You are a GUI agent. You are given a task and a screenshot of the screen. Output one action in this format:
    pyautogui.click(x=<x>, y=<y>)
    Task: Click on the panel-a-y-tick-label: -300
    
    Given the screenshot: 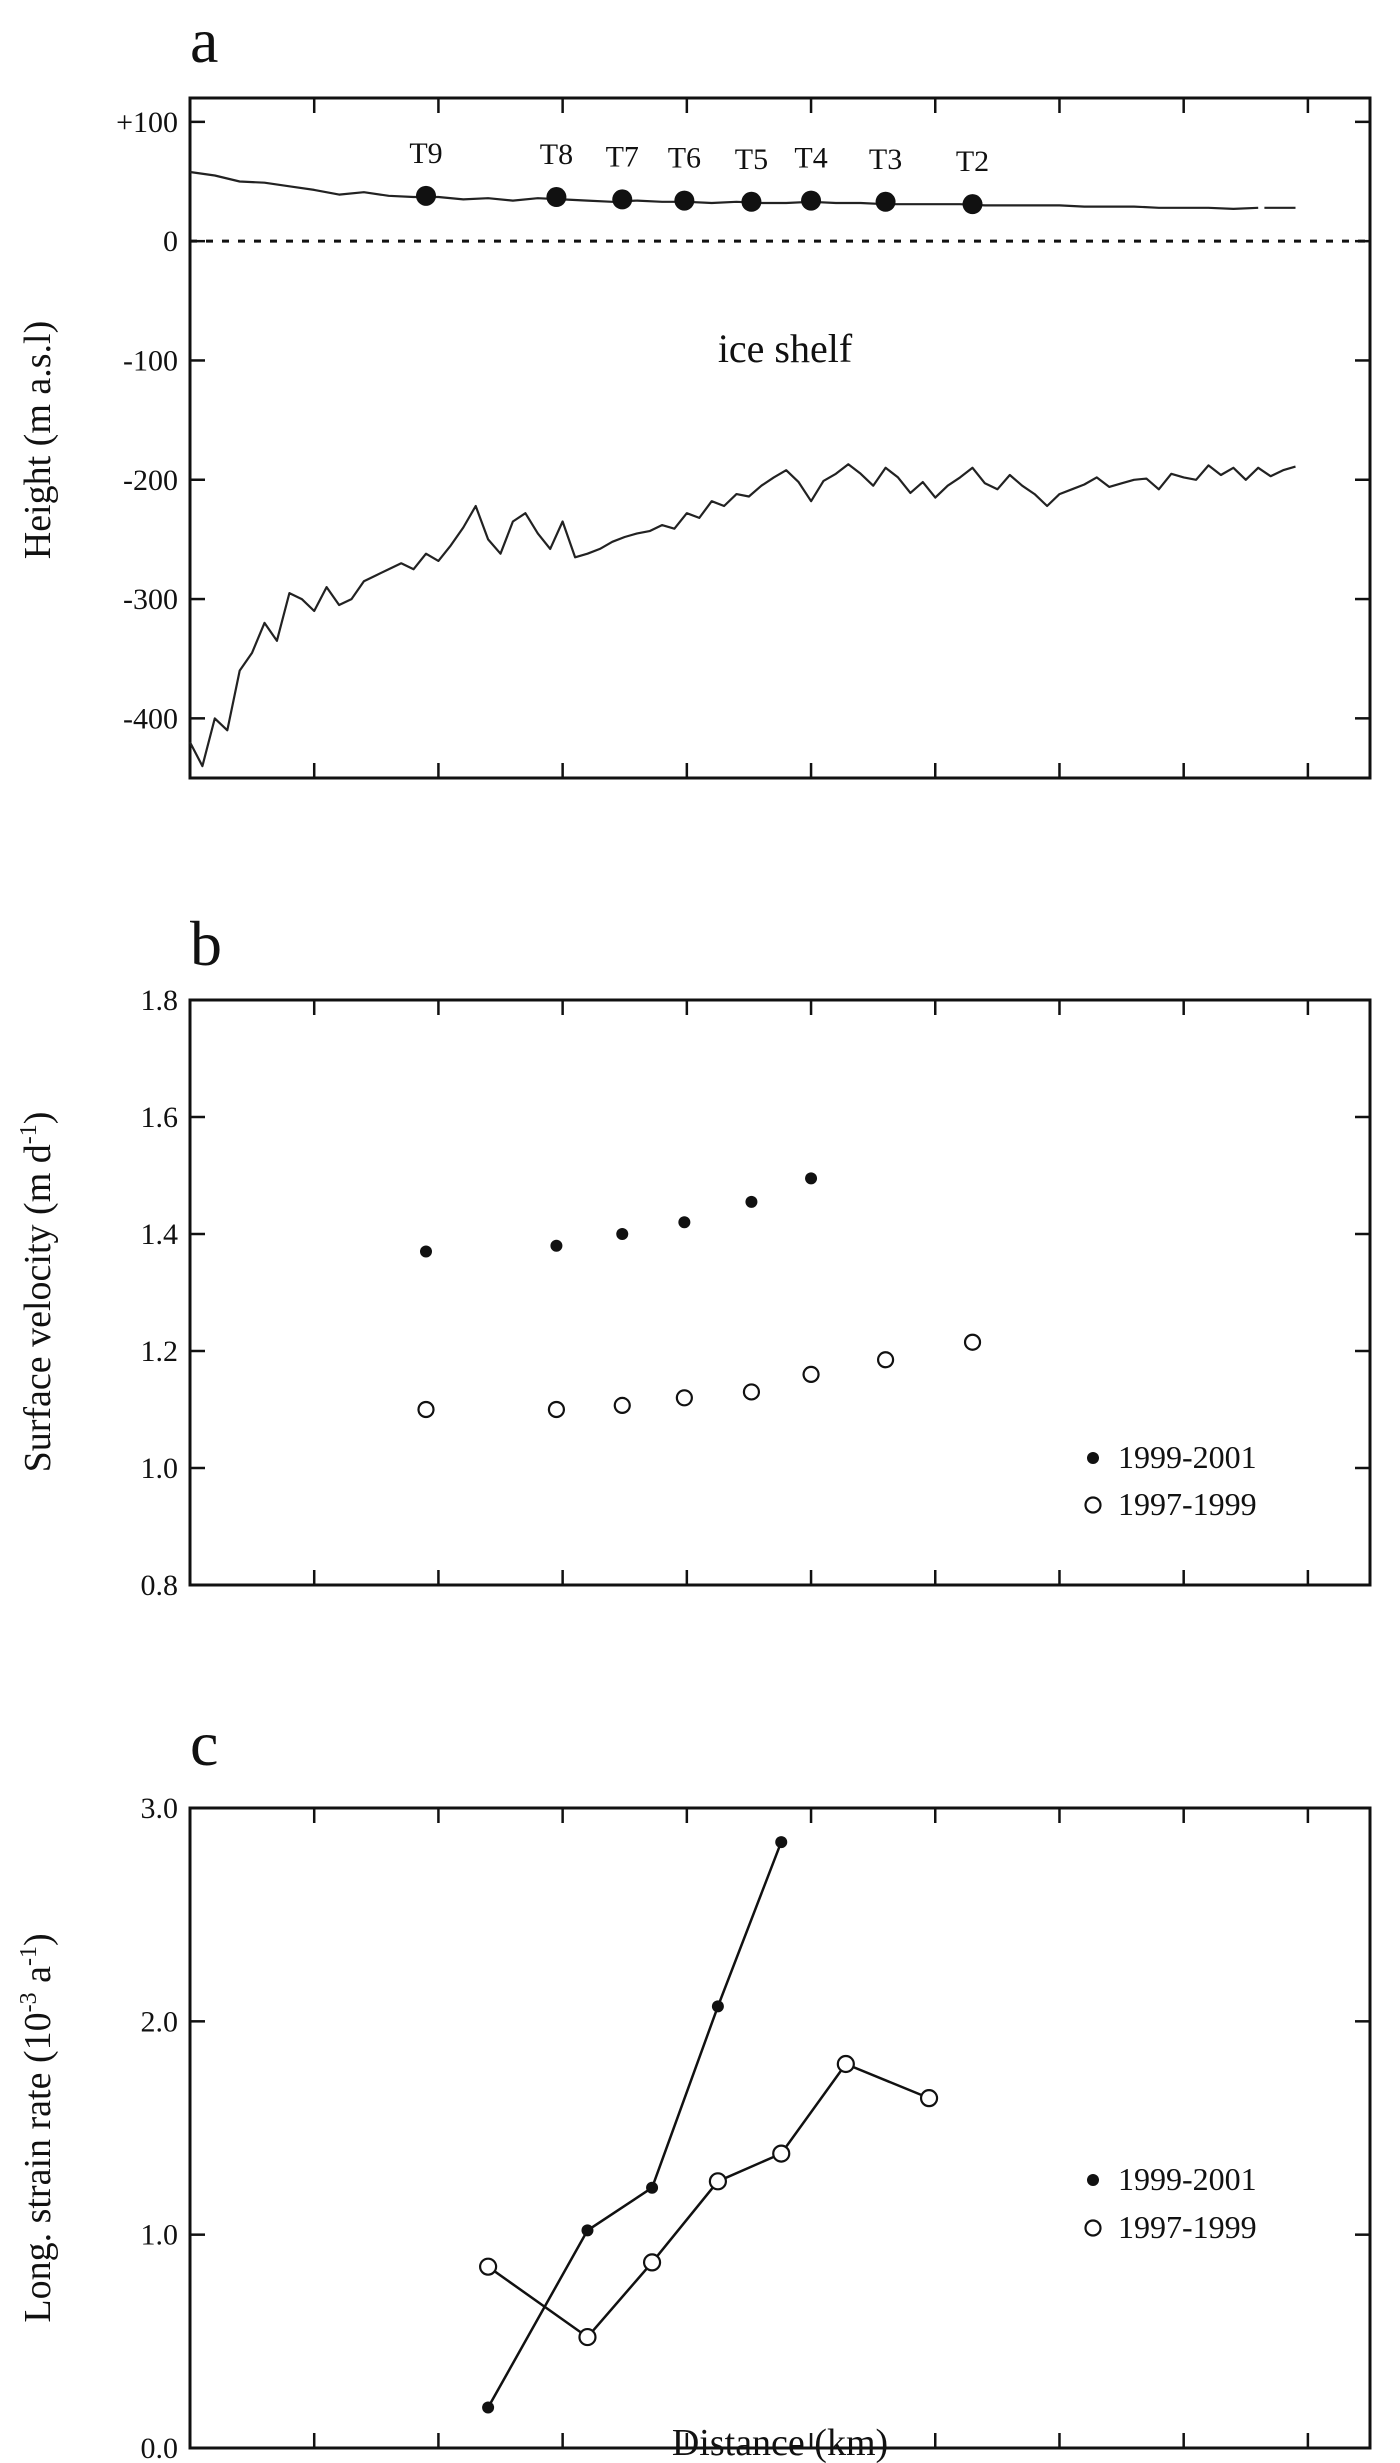 What is the action you would take?
    pyautogui.click(x=150, y=599)
    